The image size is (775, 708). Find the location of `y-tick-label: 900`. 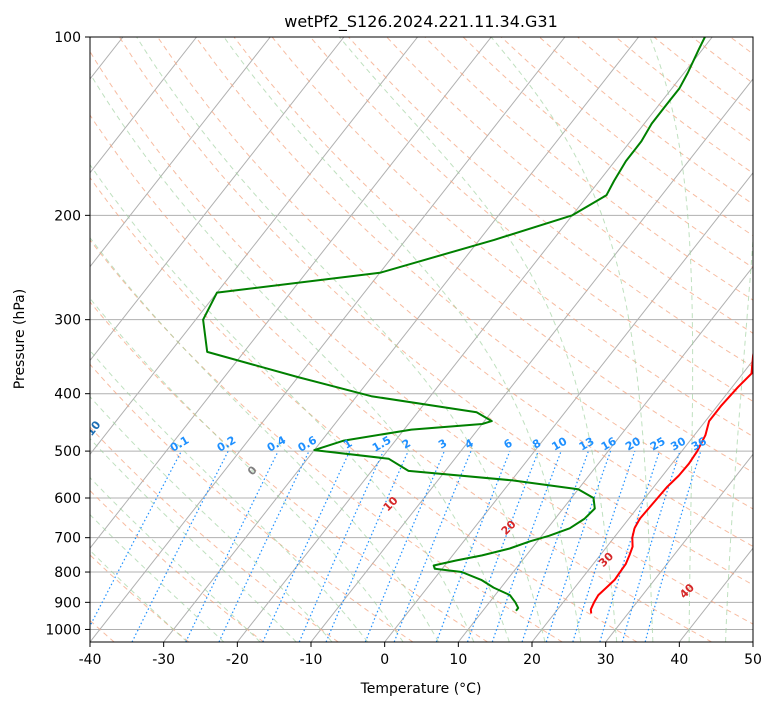

y-tick-label: 900 is located at coordinates (67, 603).